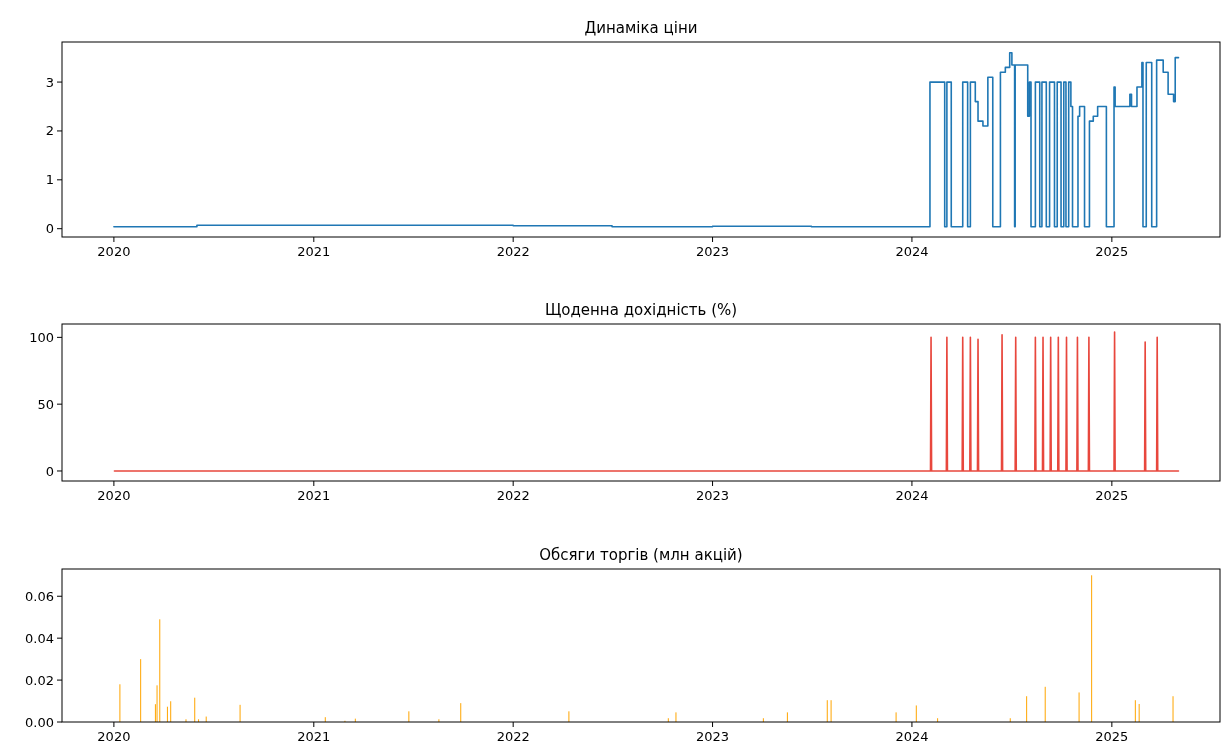  Describe the element at coordinates (641, 310) in the screenshot. I see `chart-title: Щоденна дохідність (%)` at that location.